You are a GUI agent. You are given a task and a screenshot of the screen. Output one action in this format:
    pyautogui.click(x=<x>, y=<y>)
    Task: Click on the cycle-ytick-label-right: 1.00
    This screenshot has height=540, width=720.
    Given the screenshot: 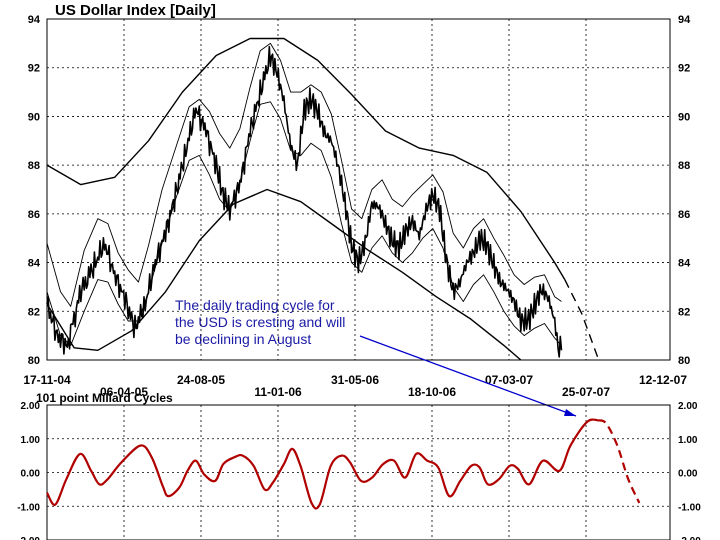 What is the action you would take?
    pyautogui.click(x=688, y=440)
    